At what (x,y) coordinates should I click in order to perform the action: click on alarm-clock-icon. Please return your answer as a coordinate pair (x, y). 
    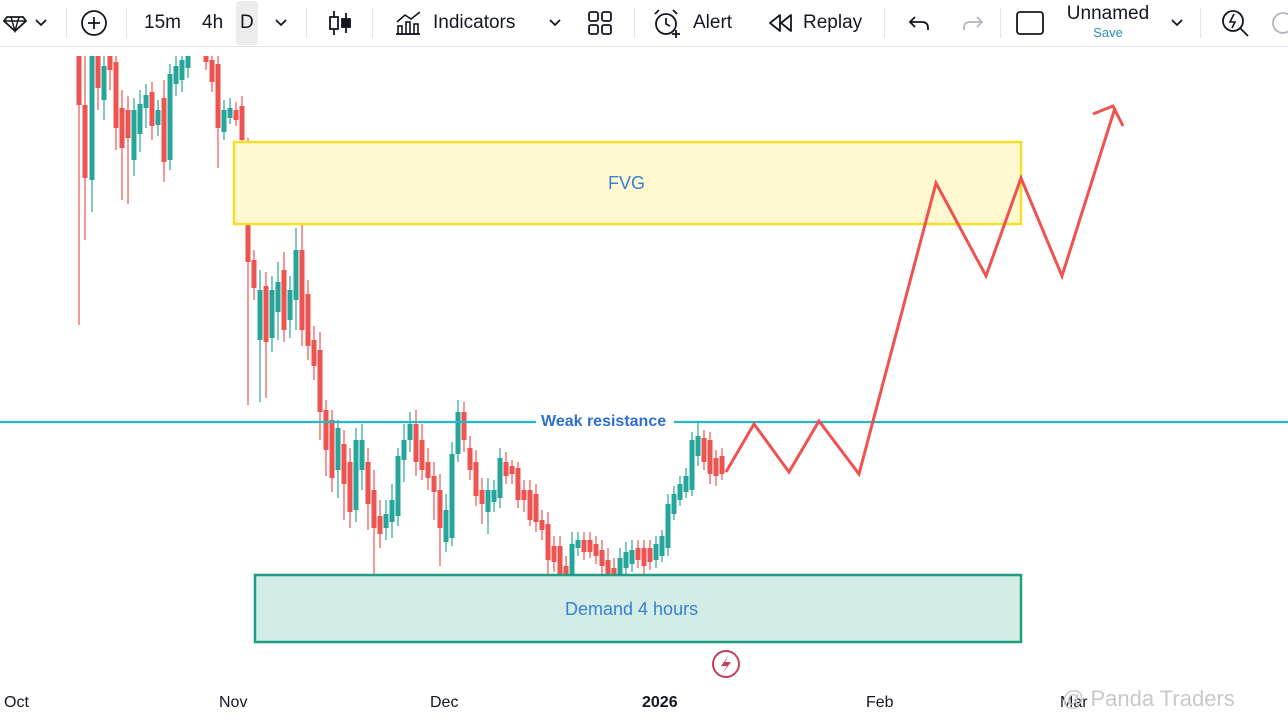
    Looking at the image, I should click on (667, 23).